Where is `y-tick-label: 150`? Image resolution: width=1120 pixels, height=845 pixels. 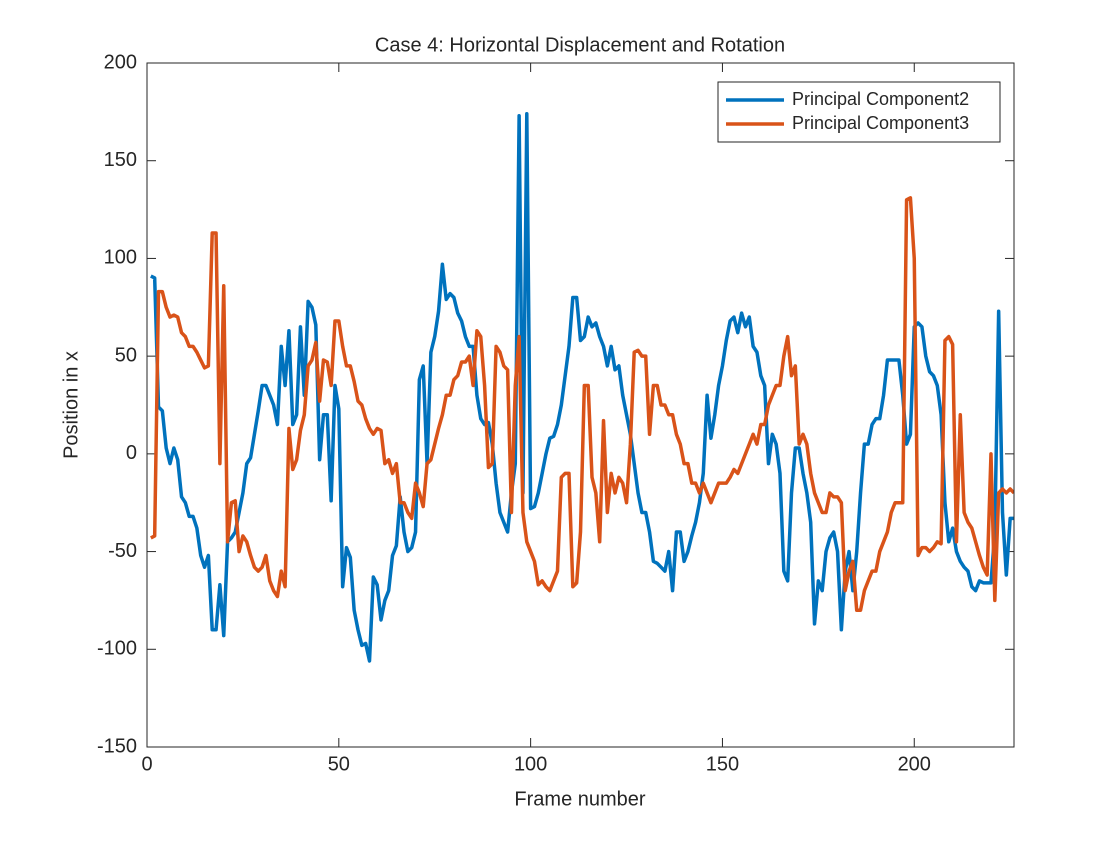 y-tick-label: 150 is located at coordinates (120, 160).